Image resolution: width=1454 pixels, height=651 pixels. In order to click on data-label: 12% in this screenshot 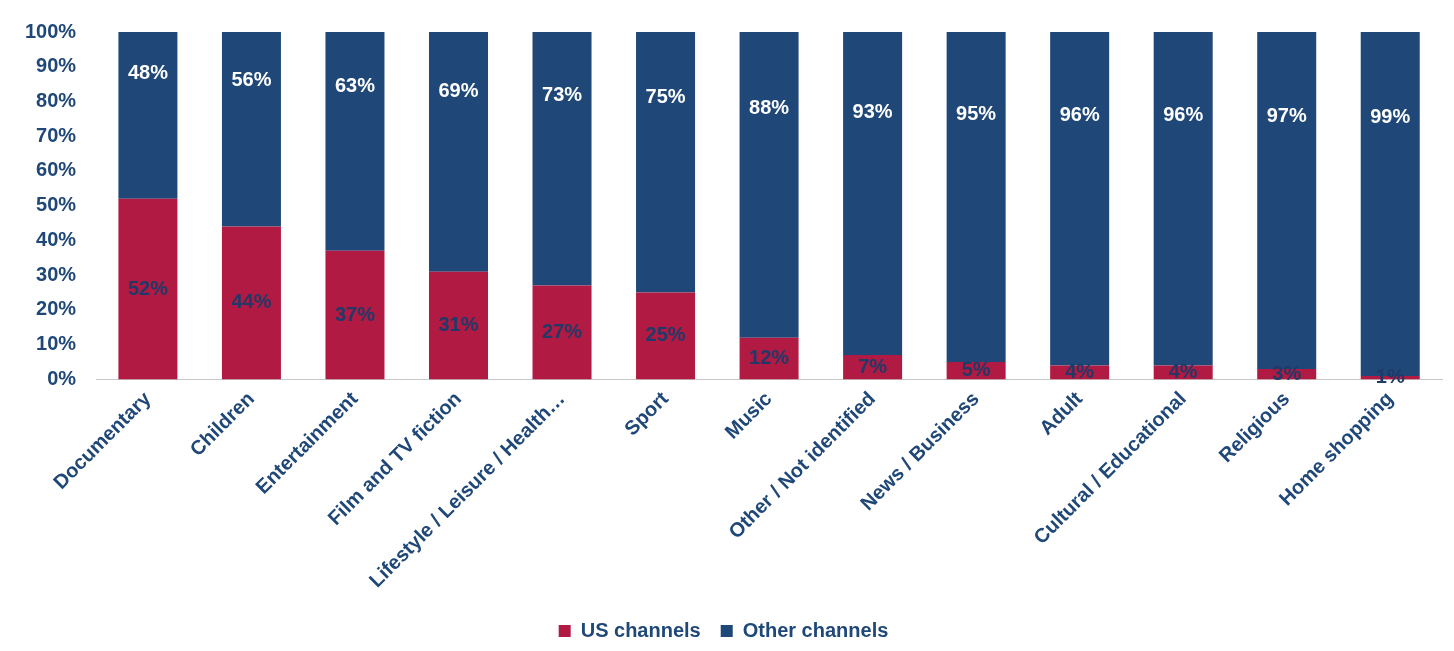, I will do `click(769, 357)`.